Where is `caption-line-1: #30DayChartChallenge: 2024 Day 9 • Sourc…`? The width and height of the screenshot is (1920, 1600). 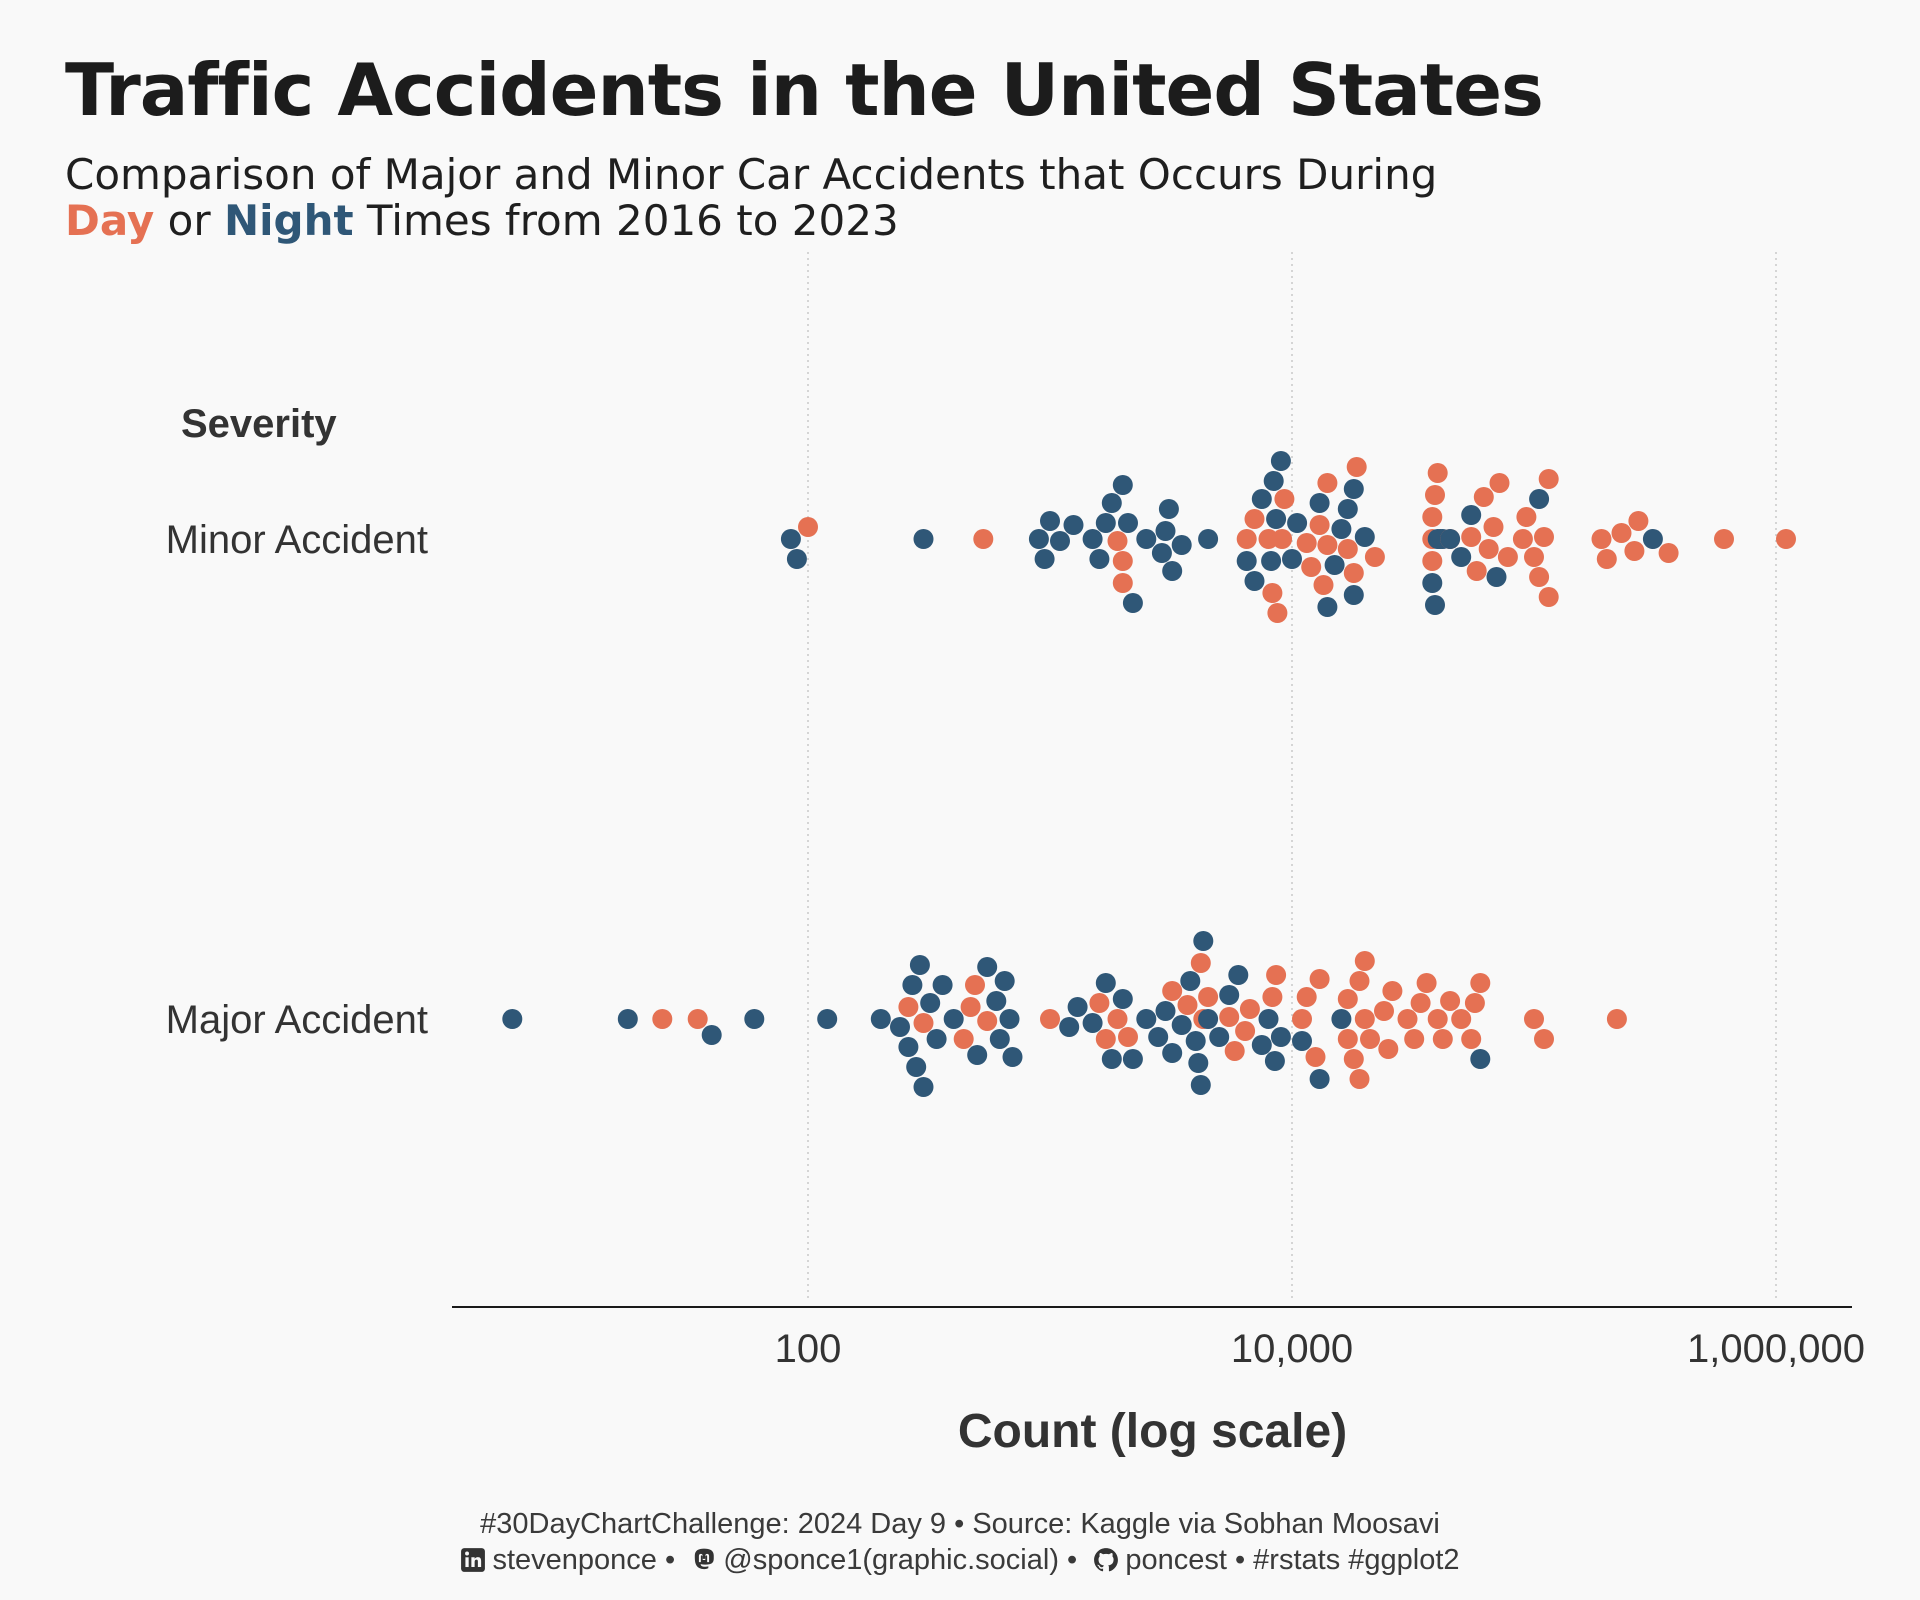 caption-line-1: #30DayChartChallenge: 2024 Day 9 • Sourc… is located at coordinates (960, 1524).